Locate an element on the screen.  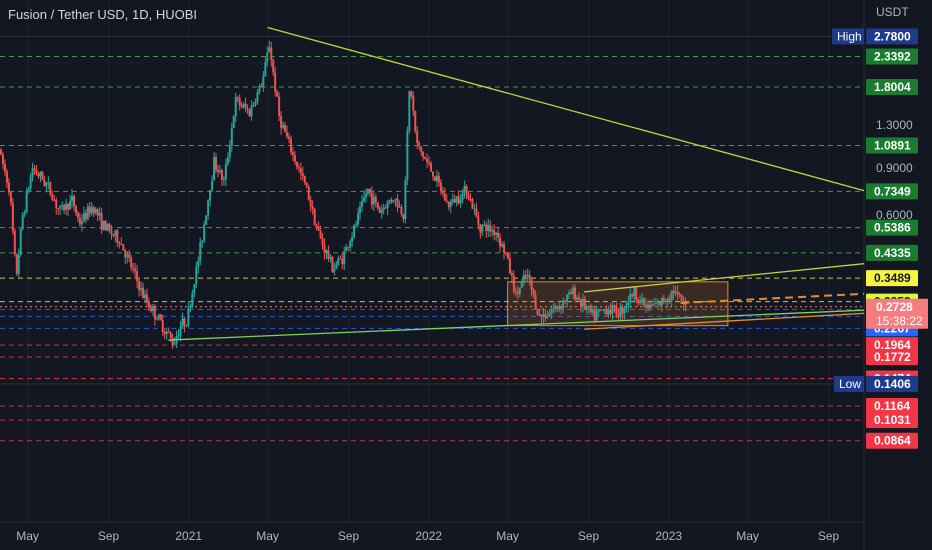
high-tag: High is located at coordinates (849, 36).